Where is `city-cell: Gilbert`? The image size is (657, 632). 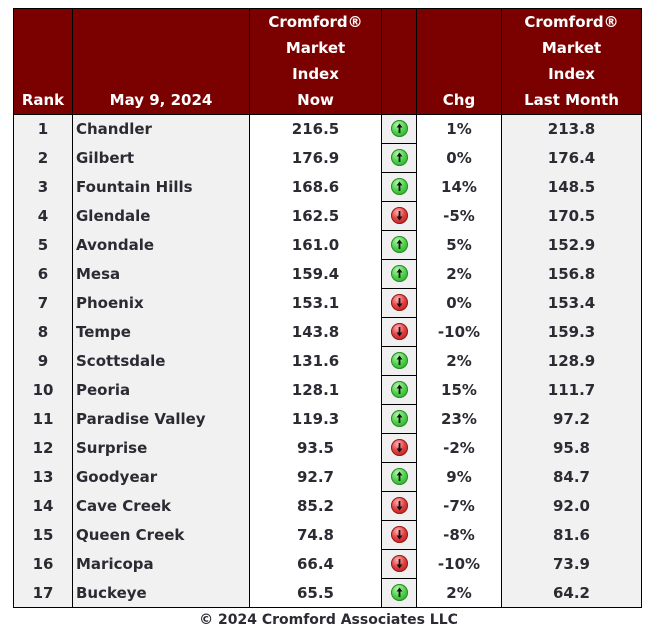 city-cell: Gilbert is located at coordinates (161, 158).